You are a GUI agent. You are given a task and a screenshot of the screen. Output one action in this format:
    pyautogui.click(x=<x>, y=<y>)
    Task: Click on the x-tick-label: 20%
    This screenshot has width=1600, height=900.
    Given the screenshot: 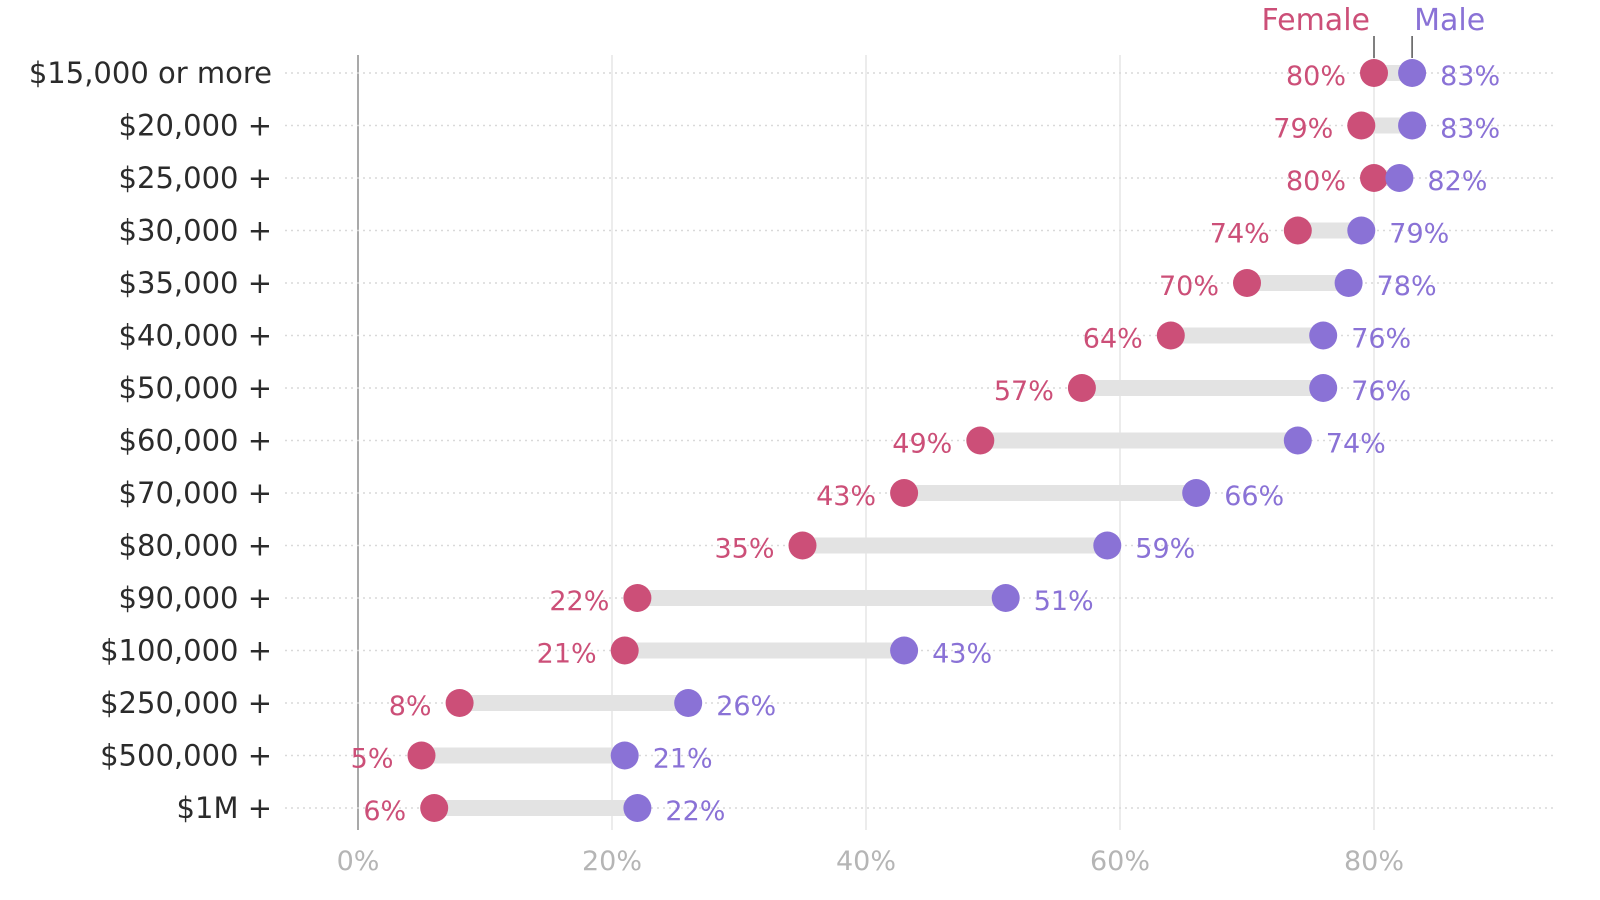 What is the action you would take?
    pyautogui.click(x=612, y=861)
    